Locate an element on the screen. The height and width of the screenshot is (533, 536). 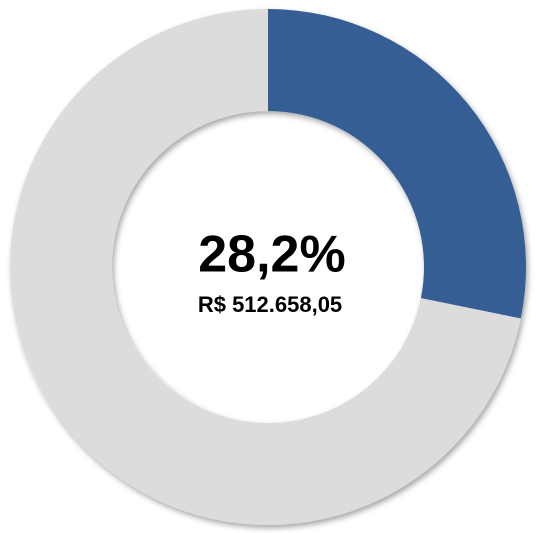
center-value: 28,2% is located at coordinates (271, 255).